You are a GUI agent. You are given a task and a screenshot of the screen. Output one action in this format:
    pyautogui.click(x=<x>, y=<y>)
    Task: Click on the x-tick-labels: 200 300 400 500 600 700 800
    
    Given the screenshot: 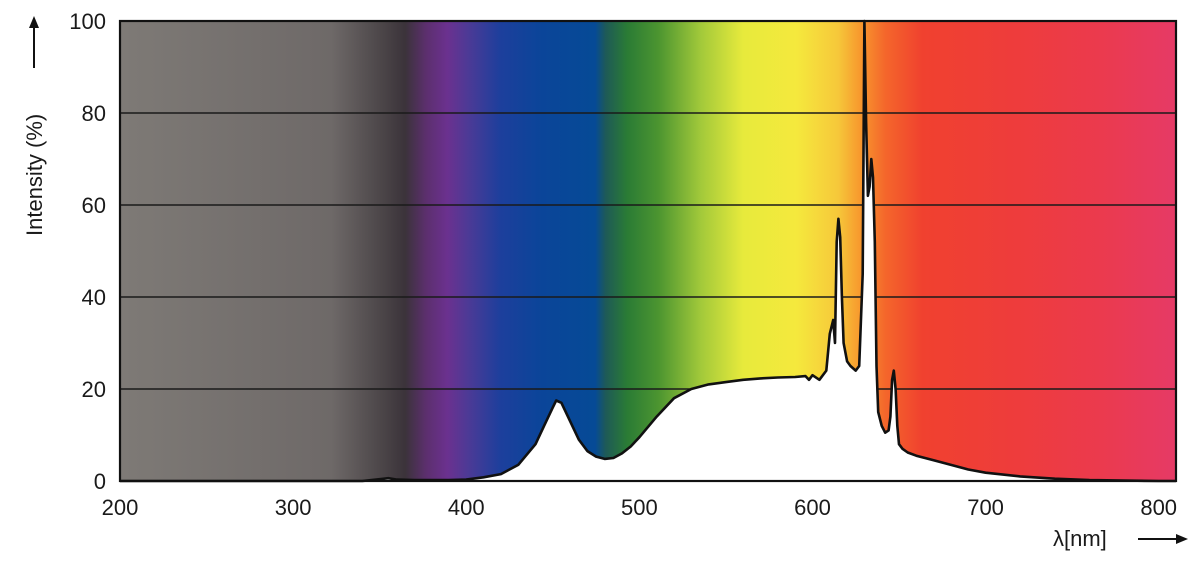 What is the action you would take?
    pyautogui.click(x=639, y=507)
    